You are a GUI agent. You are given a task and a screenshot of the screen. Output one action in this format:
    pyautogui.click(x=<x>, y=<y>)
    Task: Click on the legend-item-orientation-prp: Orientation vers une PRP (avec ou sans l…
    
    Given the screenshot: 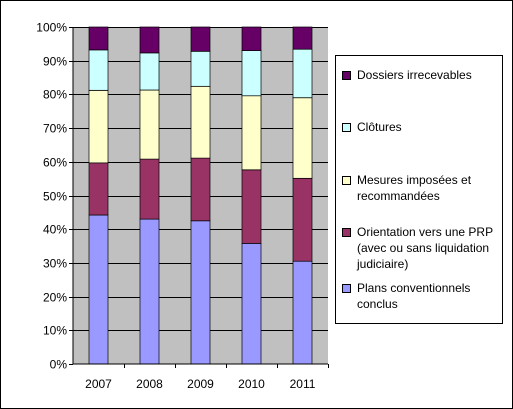 What is the action you would take?
    pyautogui.click(x=420, y=248)
    